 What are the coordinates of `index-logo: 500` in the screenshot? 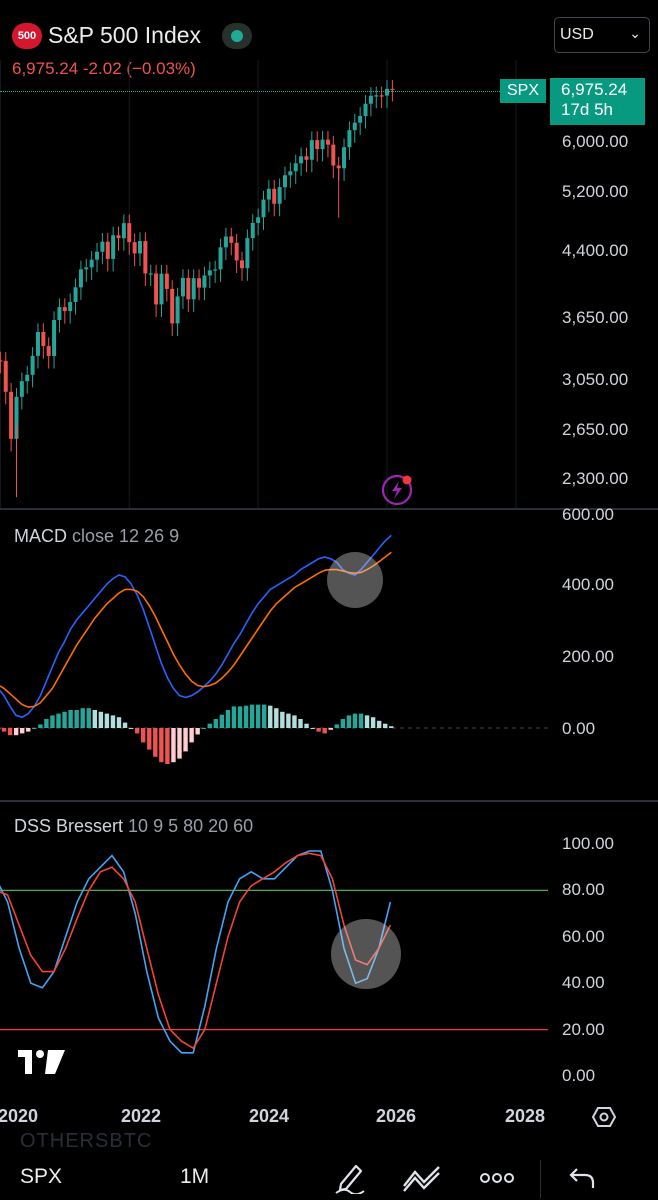 It's located at (27, 36).